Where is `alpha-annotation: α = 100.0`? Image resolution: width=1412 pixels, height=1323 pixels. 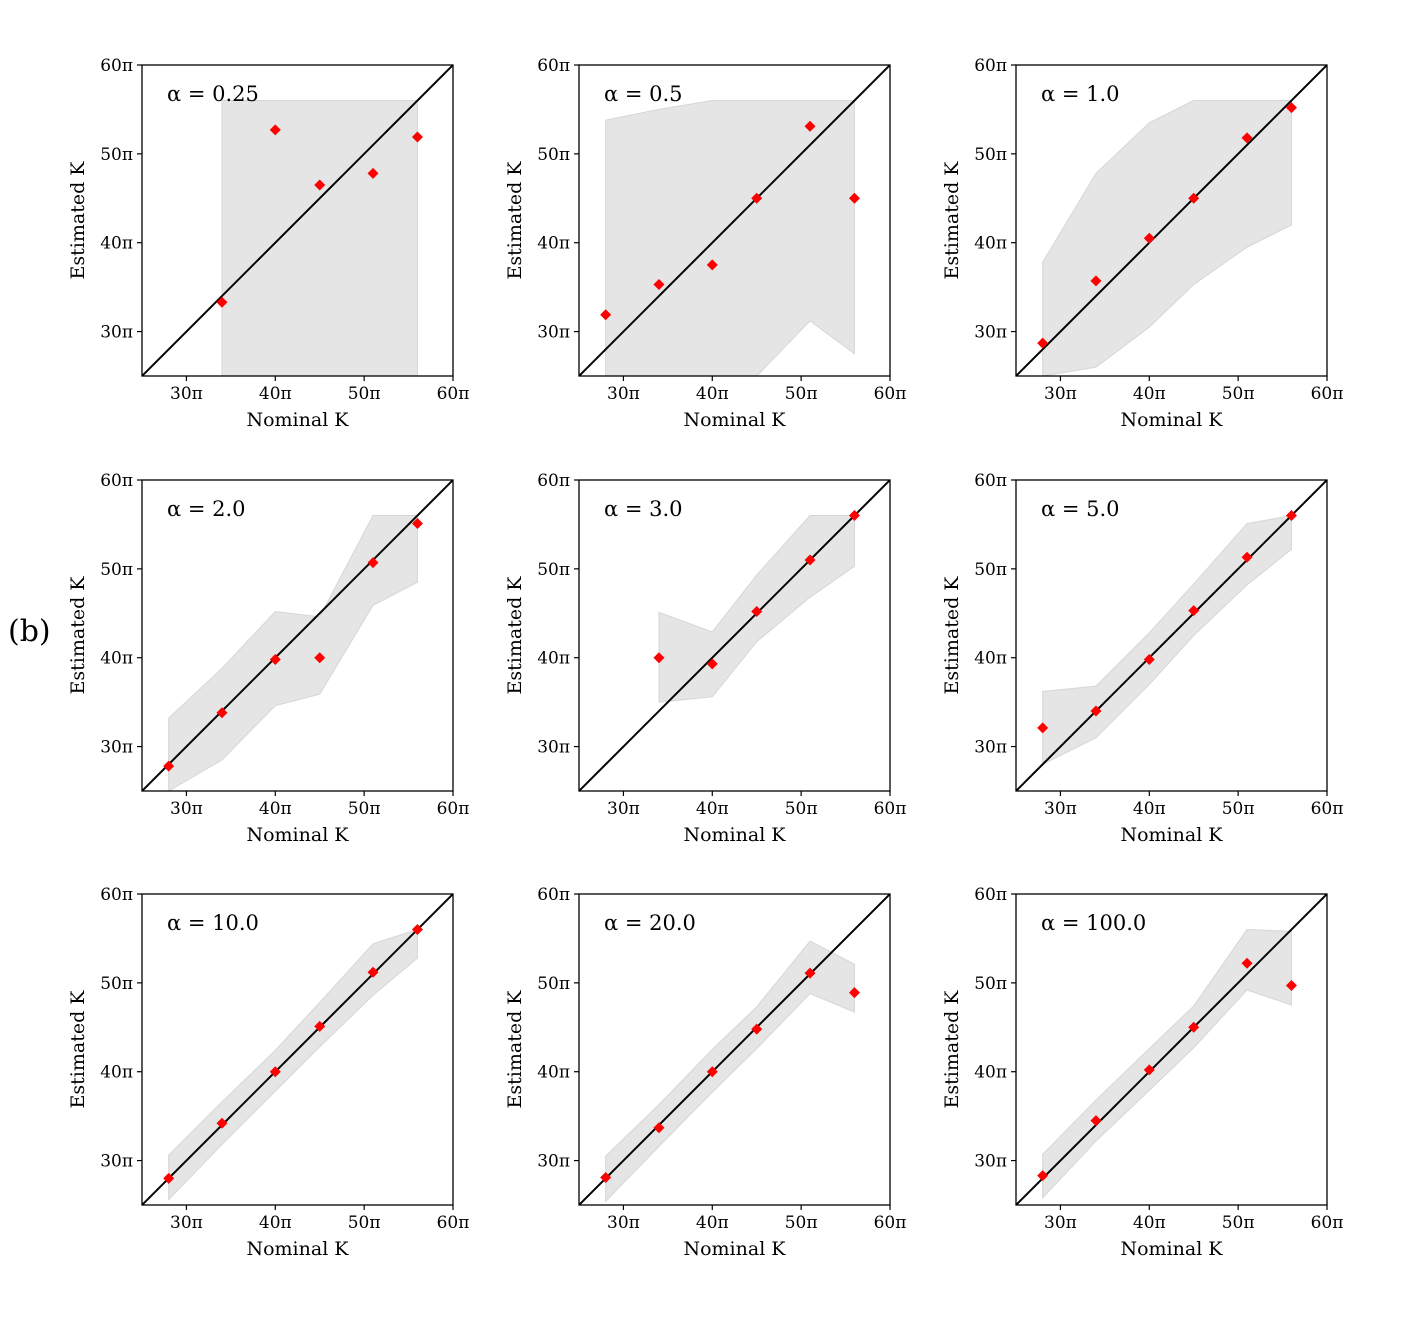
alpha-annotation: α = 100.0 is located at coordinates (1093, 923).